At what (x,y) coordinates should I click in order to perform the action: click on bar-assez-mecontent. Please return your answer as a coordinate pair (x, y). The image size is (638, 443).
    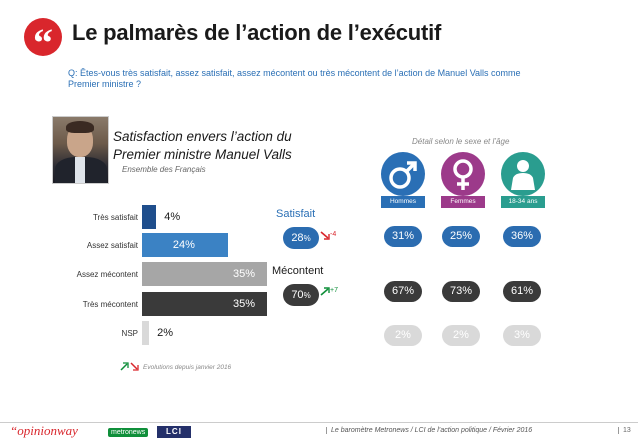
    Looking at the image, I should click on (204, 274).